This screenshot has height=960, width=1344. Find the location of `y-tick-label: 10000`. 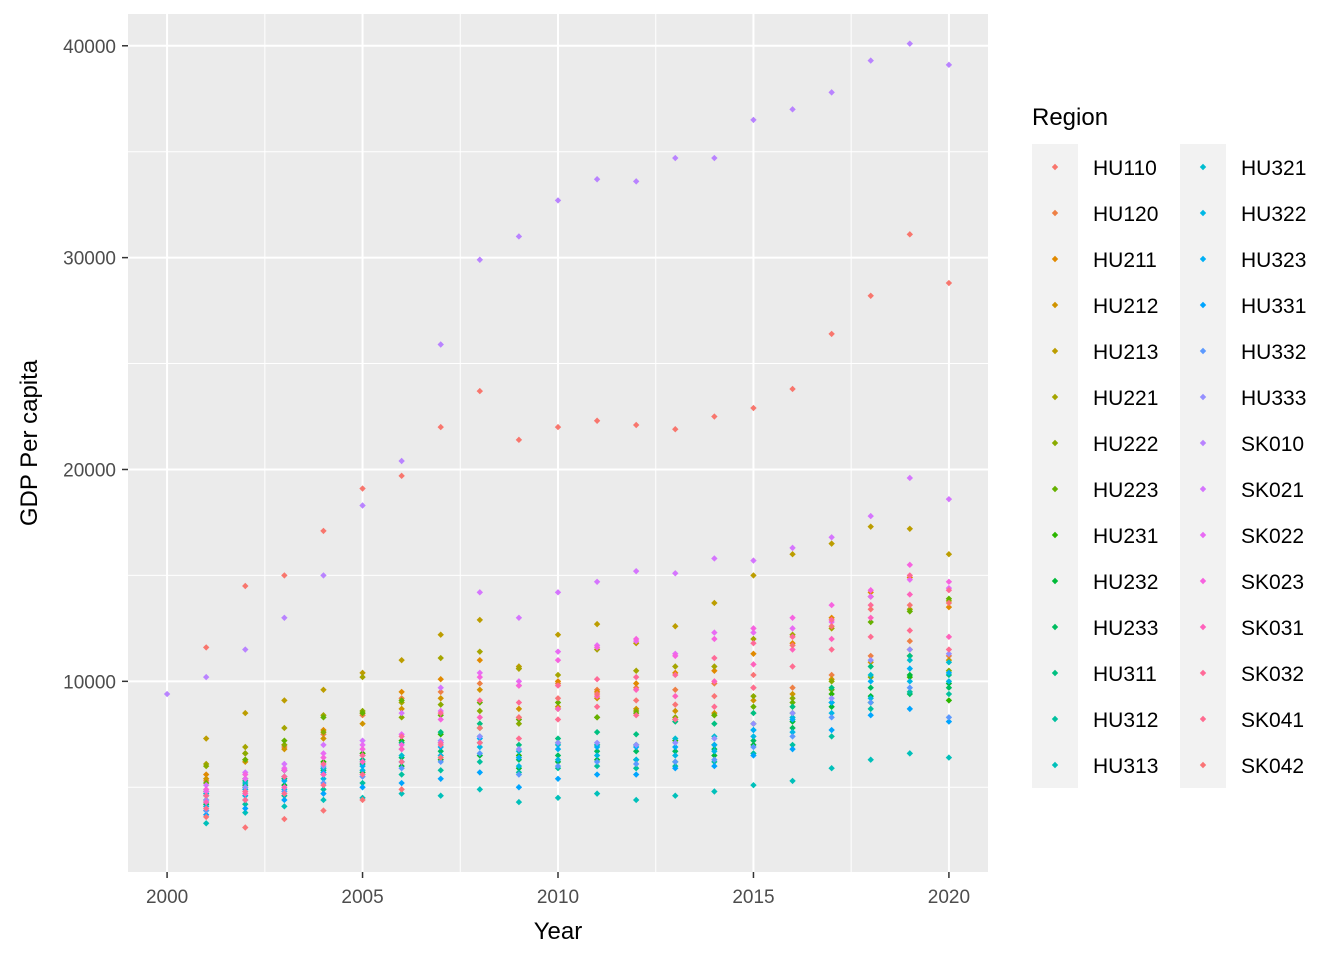

y-tick-label: 10000 is located at coordinates (89, 682).